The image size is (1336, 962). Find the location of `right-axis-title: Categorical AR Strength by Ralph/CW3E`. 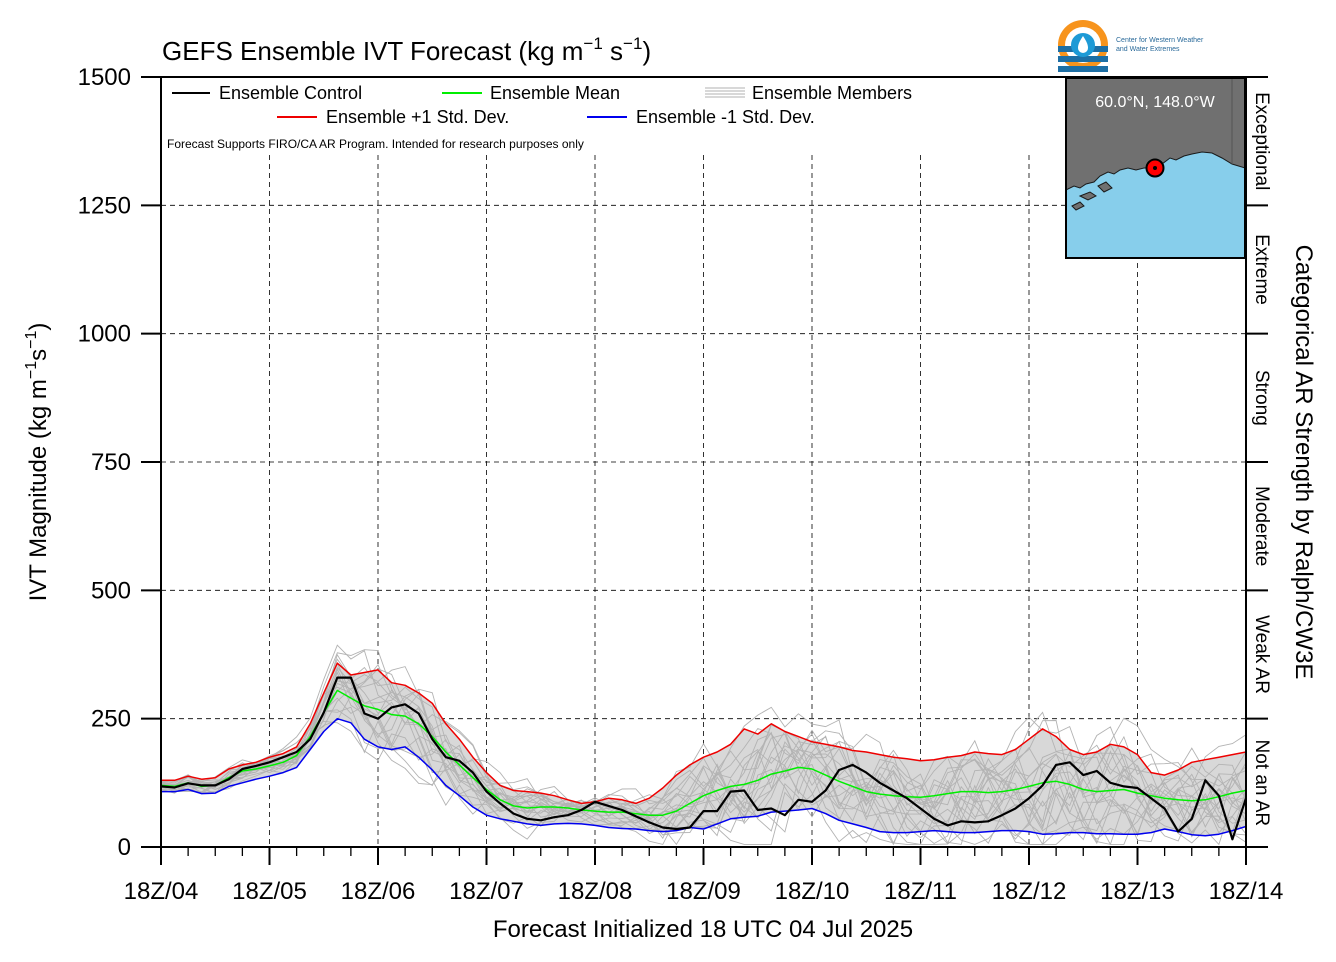

right-axis-title: Categorical AR Strength by Ralph/CW3E is located at coordinates (1303, 462).